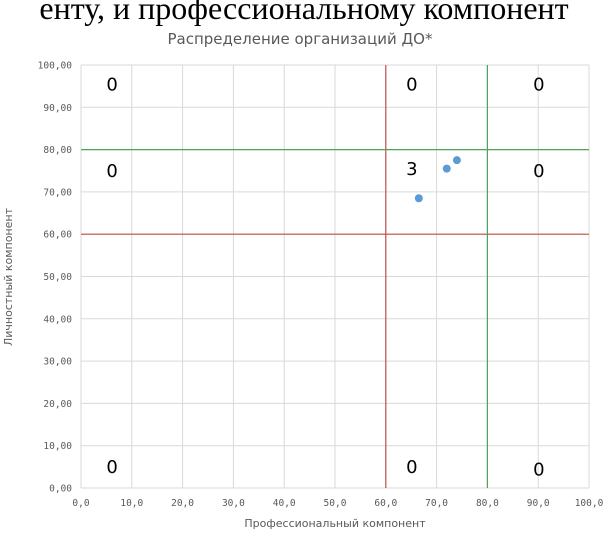 The width and height of the screenshot is (608, 544). What do you see at coordinates (436, 503) in the screenshot?
I see `x-tick-label: 70,0` at bounding box center [436, 503].